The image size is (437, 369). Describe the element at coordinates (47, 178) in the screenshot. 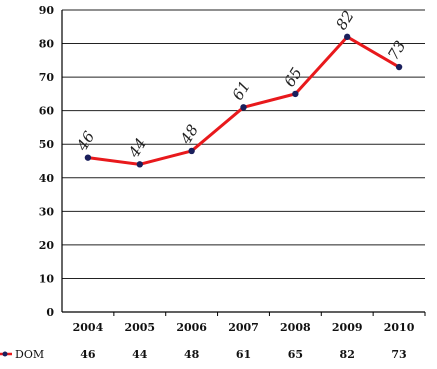

I see `y-tick-label: 40` at that location.